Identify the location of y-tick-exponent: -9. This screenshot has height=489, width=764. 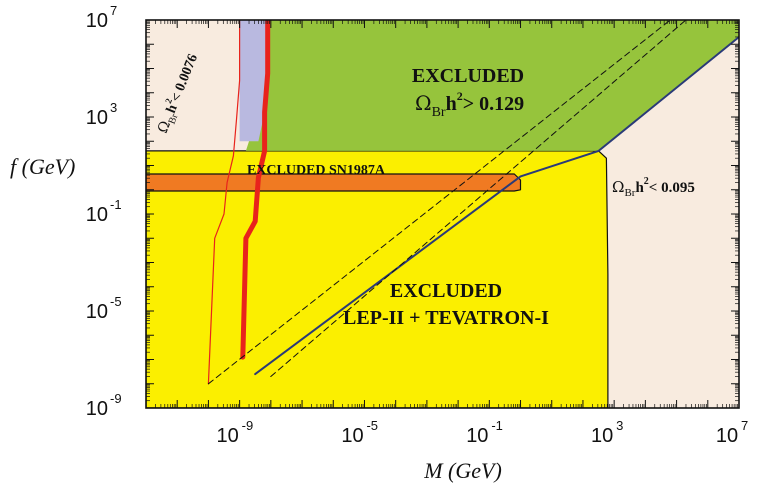
(116, 398).